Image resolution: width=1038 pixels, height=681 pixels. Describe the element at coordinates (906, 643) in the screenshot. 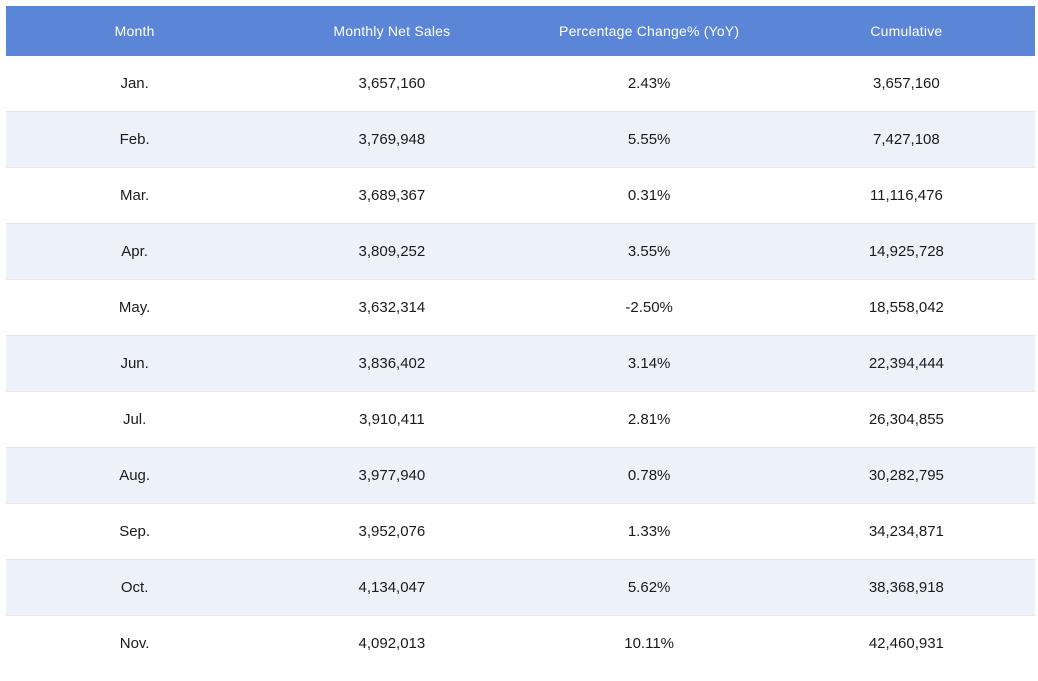

I see `table-cell: 42,460,931` at that location.